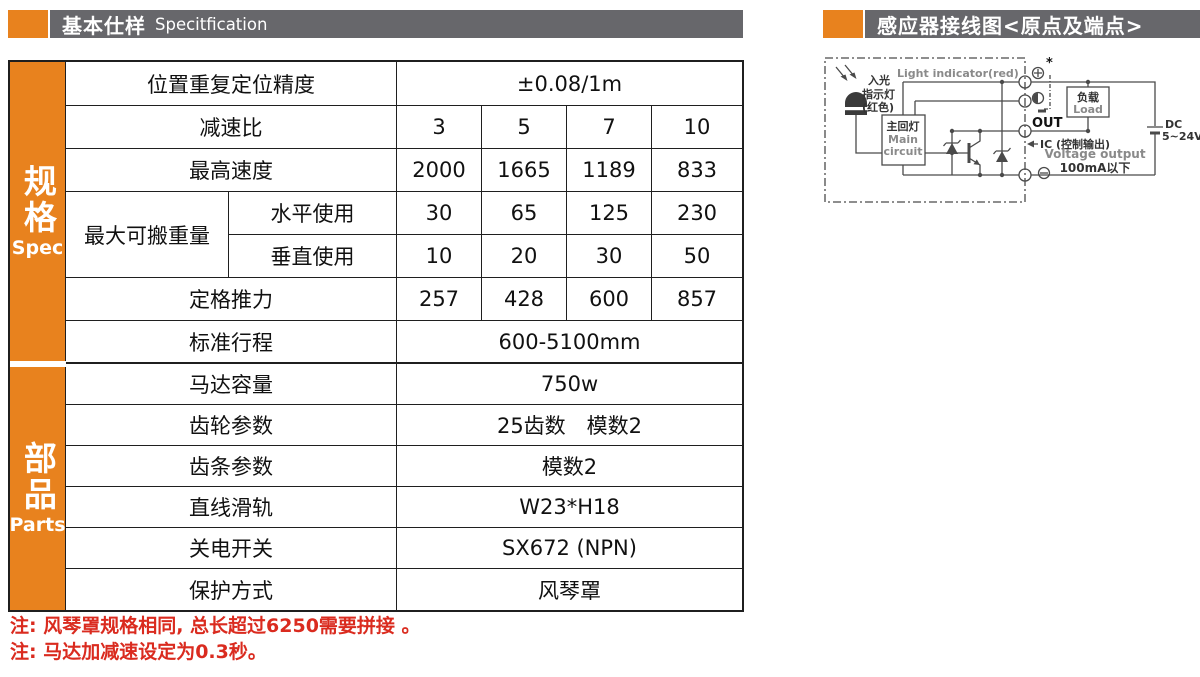  Describe the element at coordinates (1088, 97) in the screenshot. I see `load-label-zh: 负载` at that location.